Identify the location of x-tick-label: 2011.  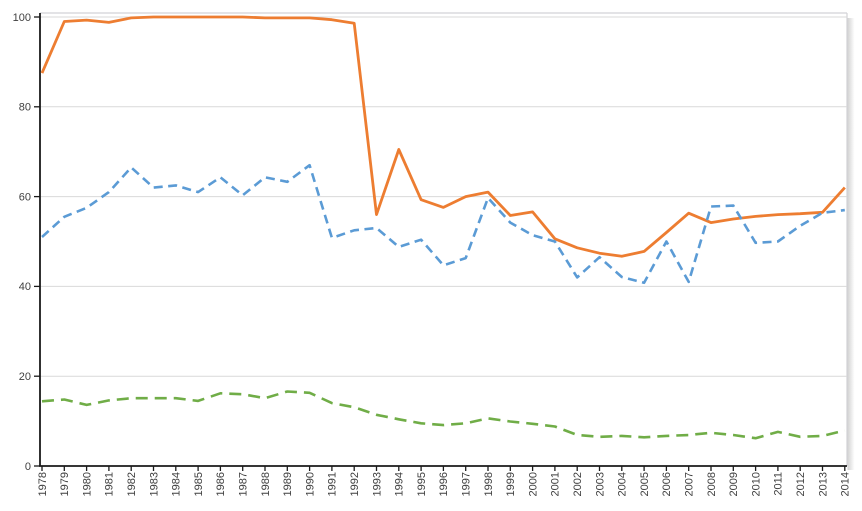
(779, 484).